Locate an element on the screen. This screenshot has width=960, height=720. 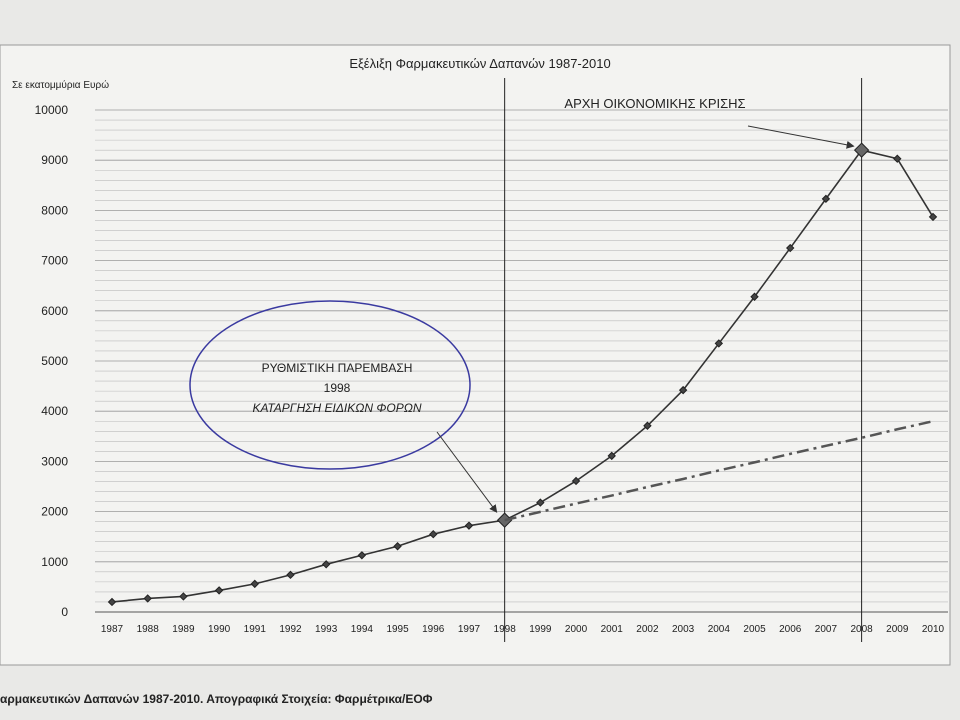
annotation-text: ΡΥΘΜΙΣΤΙΚΗ ΠΑΡΕΜΒΑΣΗ is located at coordinates (337, 368).